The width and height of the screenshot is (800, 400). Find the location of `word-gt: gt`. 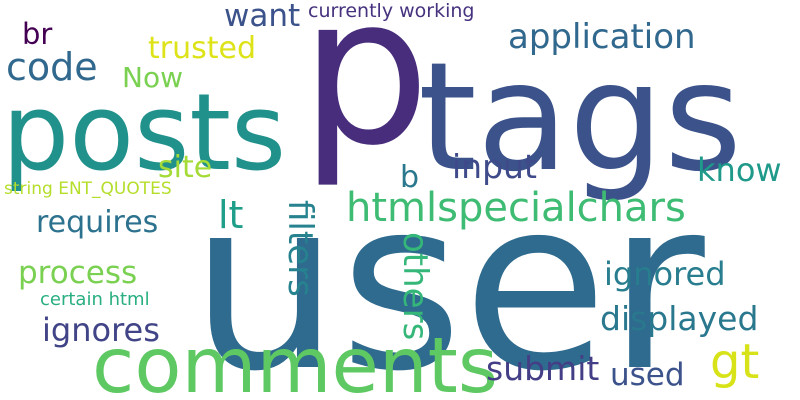

word-gt: gt is located at coordinates (735, 362).